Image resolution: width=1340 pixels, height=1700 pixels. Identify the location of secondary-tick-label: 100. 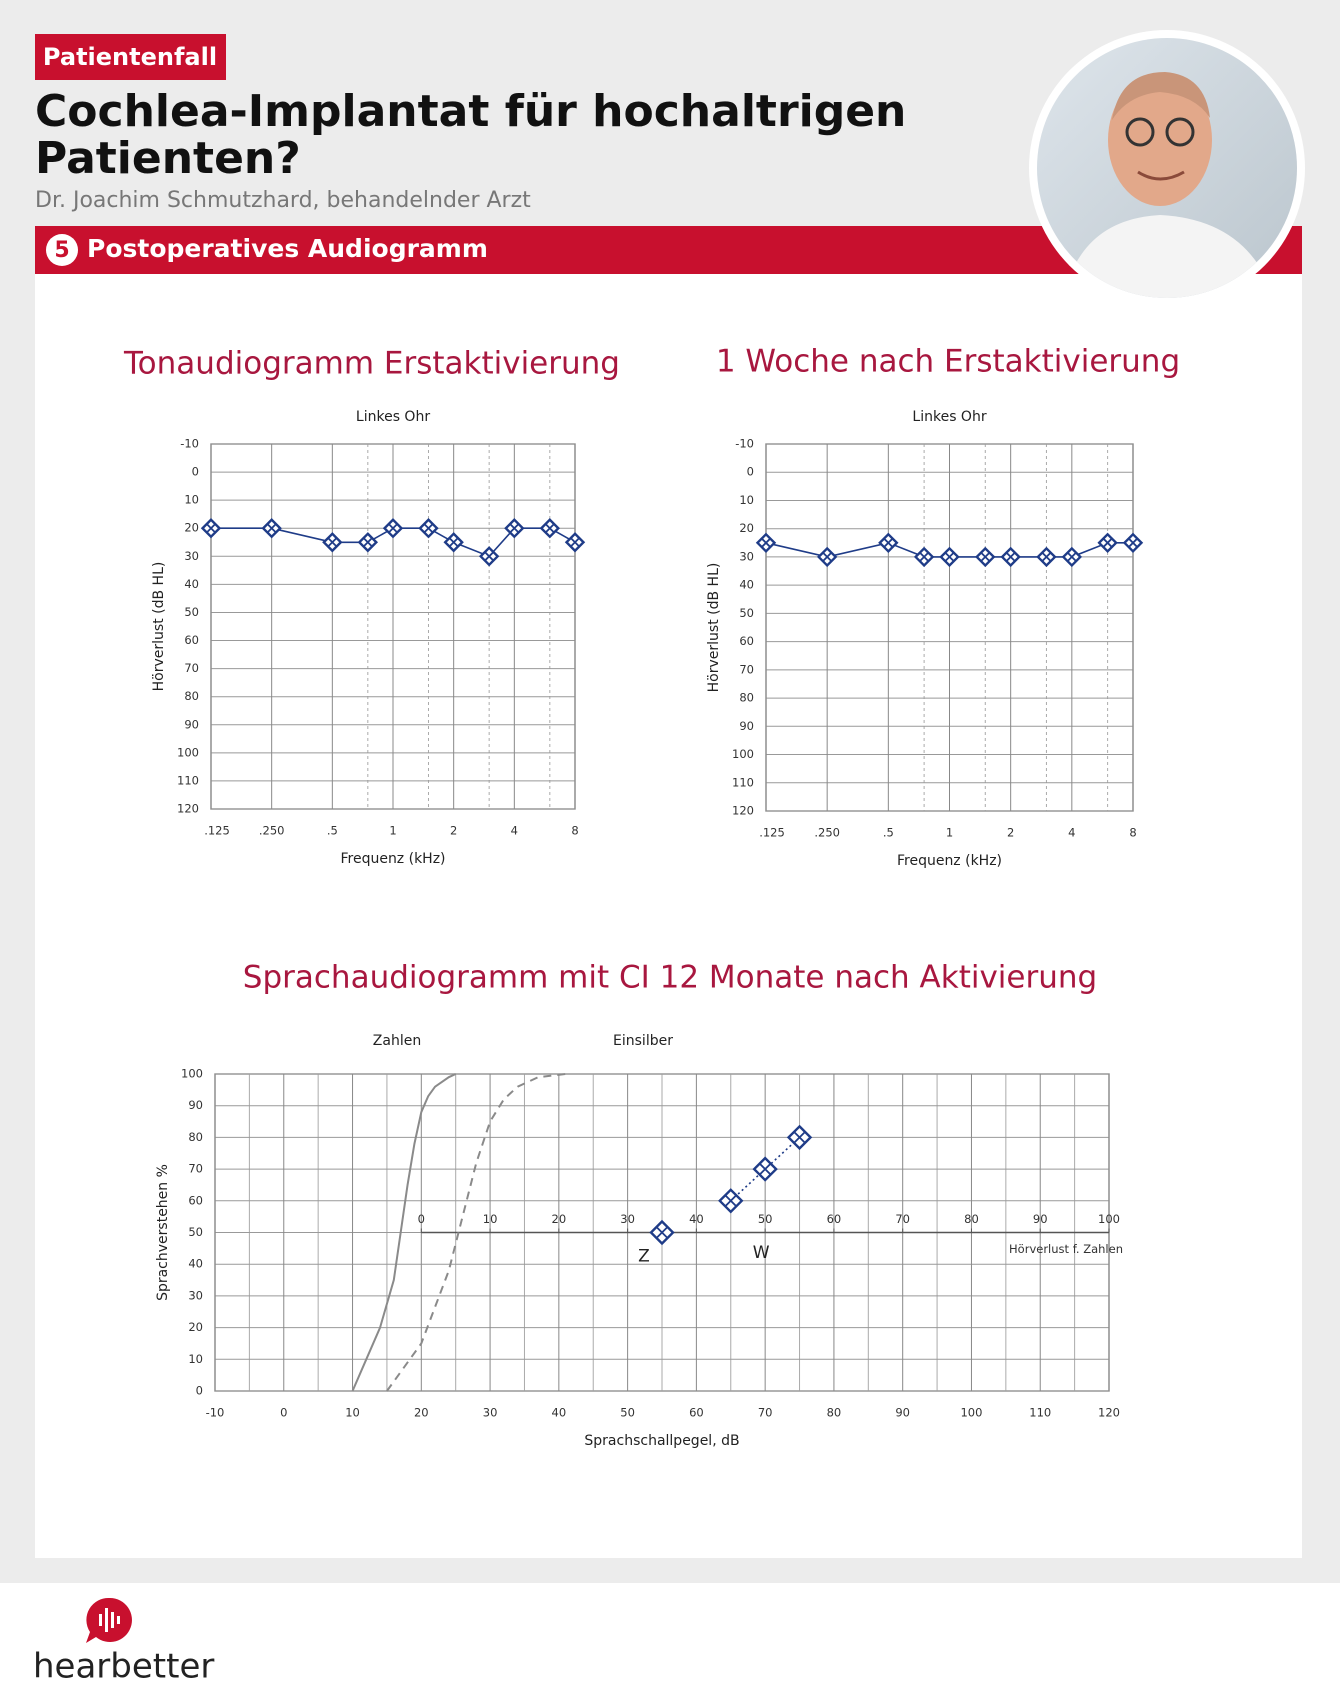
(1109, 1219).